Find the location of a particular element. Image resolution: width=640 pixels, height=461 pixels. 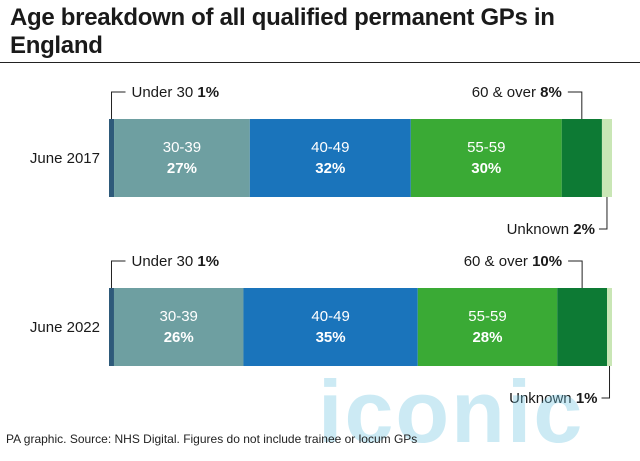

callout-label-60-over: 60 & over 10% is located at coordinates (513, 261).